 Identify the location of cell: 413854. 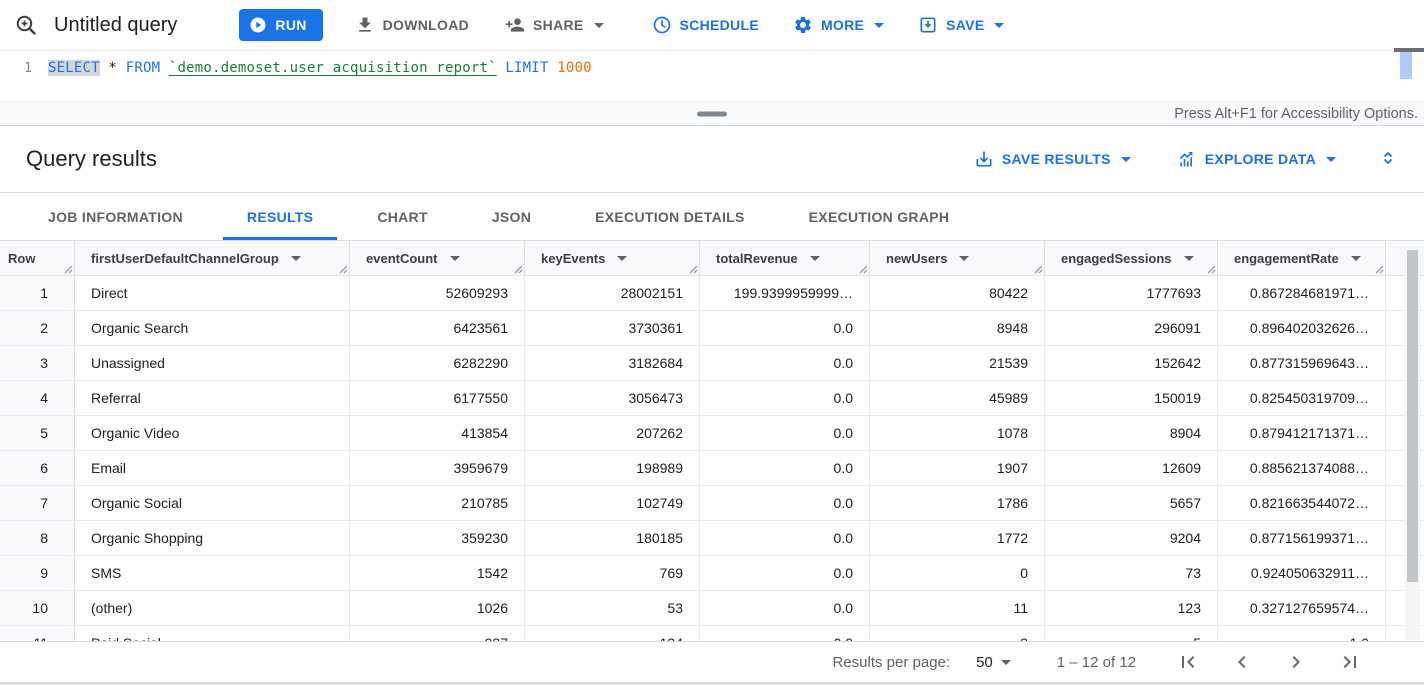
(437, 433).